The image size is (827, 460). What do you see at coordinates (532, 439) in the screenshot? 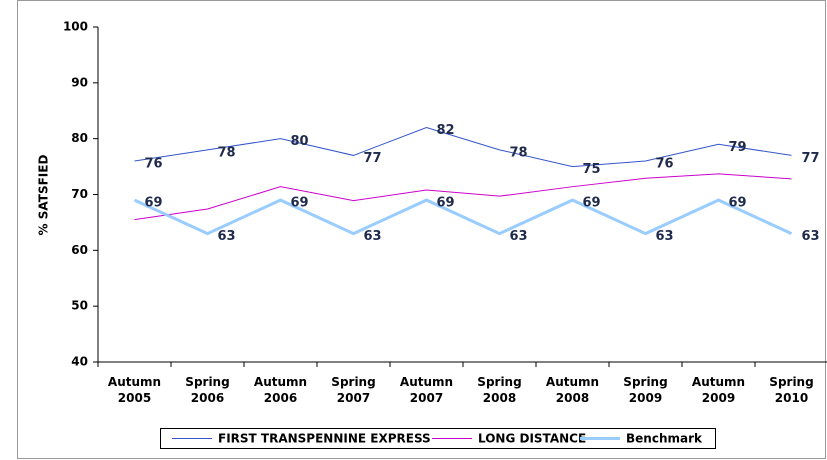
I see `legend-label: LONG DISTANCE` at bounding box center [532, 439].